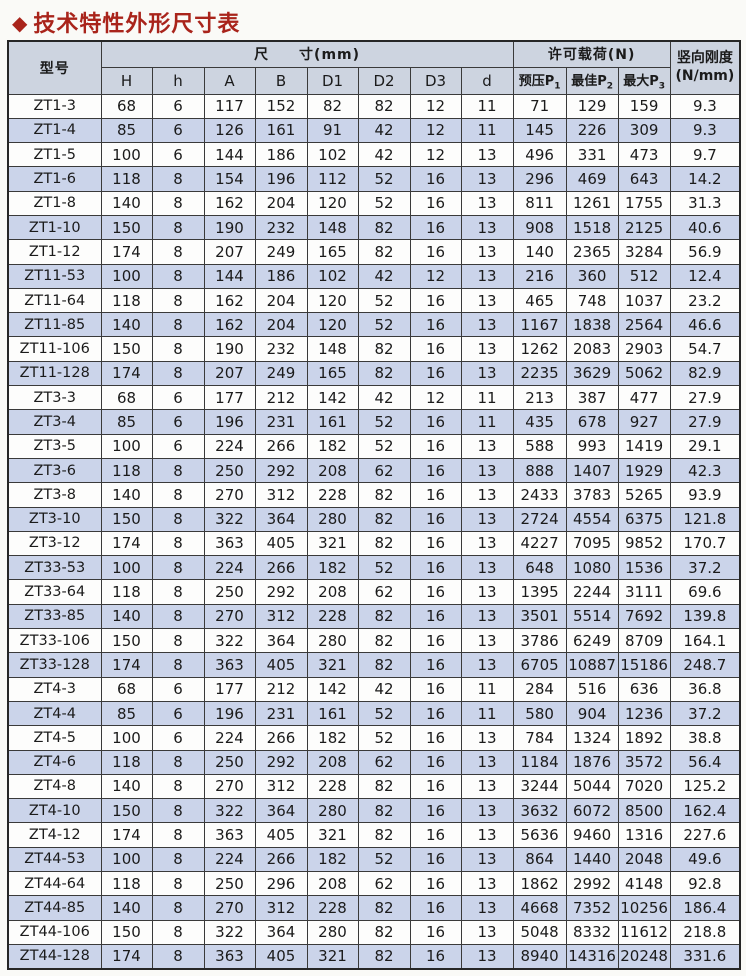  What do you see at coordinates (281, 349) in the screenshot?
I see `value-cell: 232` at bounding box center [281, 349].